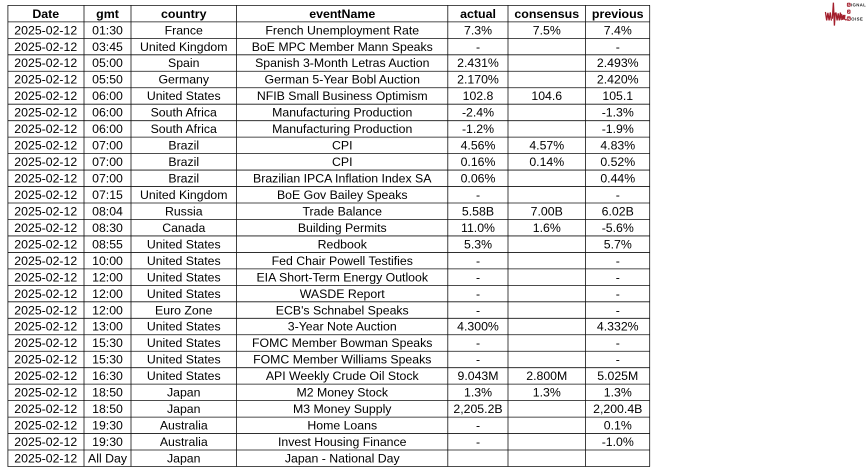 This screenshot has width=867, height=475. I want to click on svg-text: 105.1, so click(617, 96).